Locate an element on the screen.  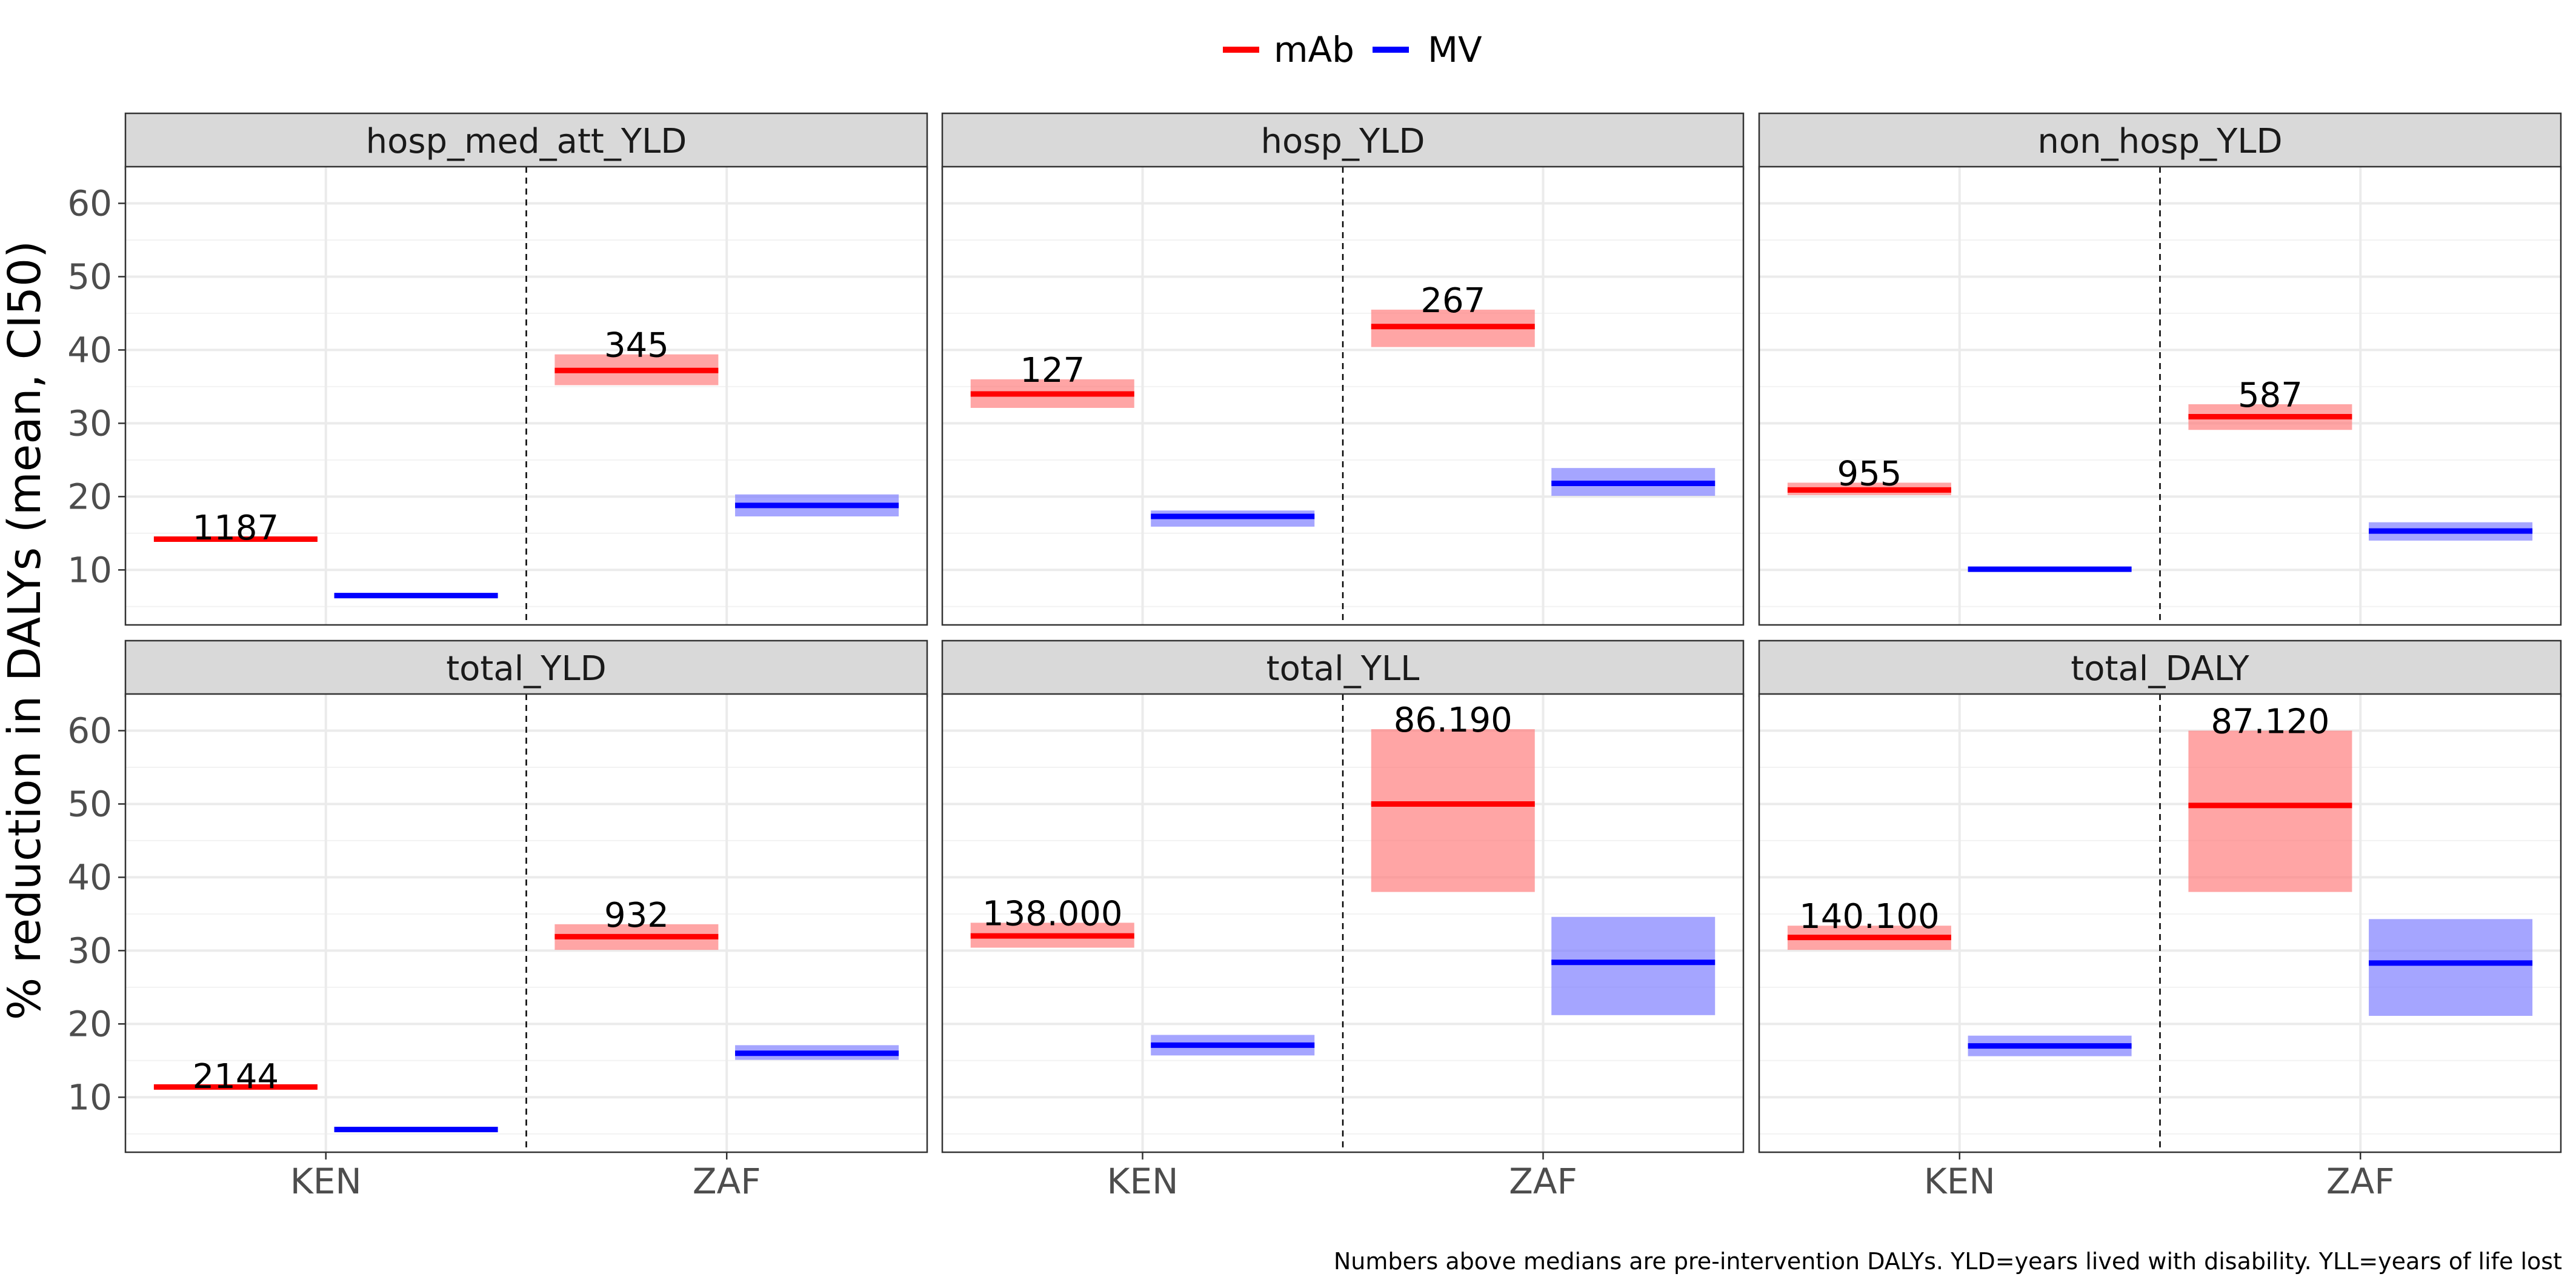
data-label: 345 is located at coordinates (636, 345).